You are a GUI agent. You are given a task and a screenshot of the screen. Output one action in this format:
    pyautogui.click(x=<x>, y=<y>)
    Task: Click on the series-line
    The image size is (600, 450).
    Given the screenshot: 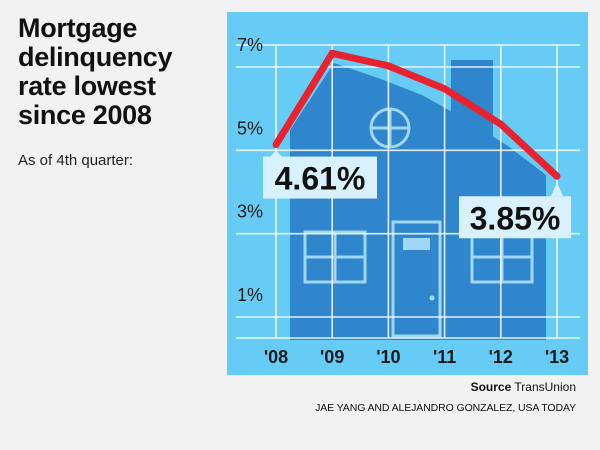 What is the action you would take?
    pyautogui.click(x=416, y=114)
    